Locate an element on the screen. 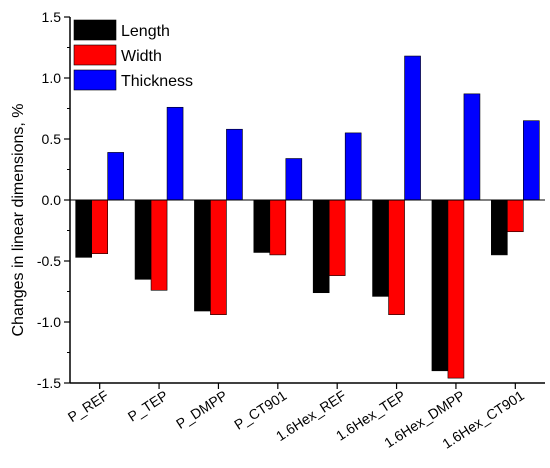  y-tick-label: 0.0 is located at coordinates (52, 200).